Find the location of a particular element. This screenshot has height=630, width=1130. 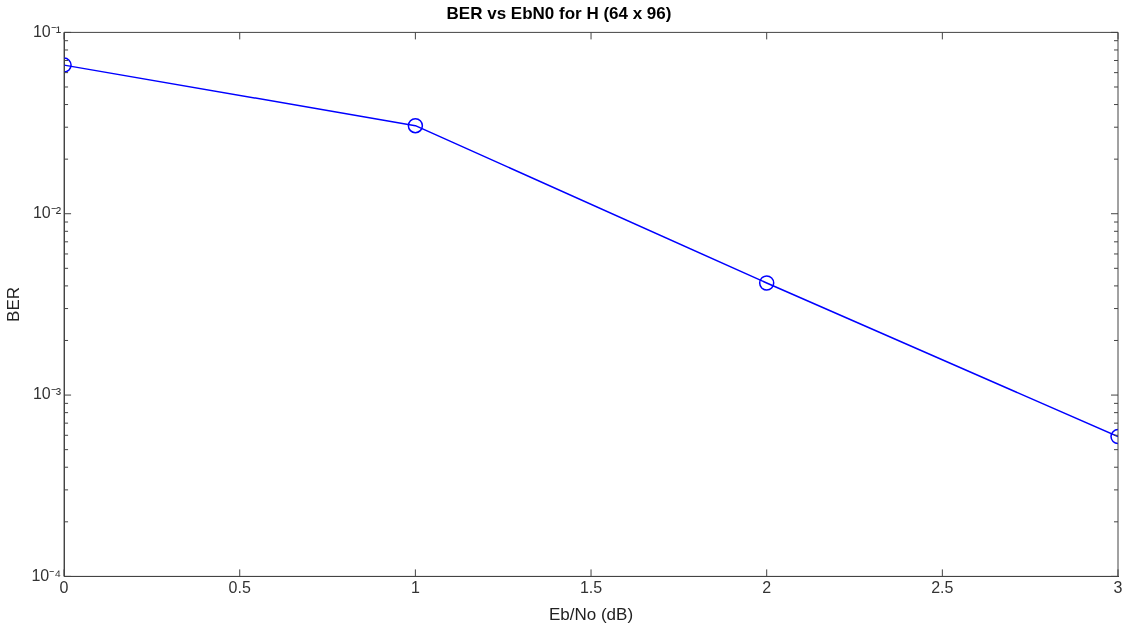

y-tick-label: 10⁻¹ is located at coordinates (47, 31).